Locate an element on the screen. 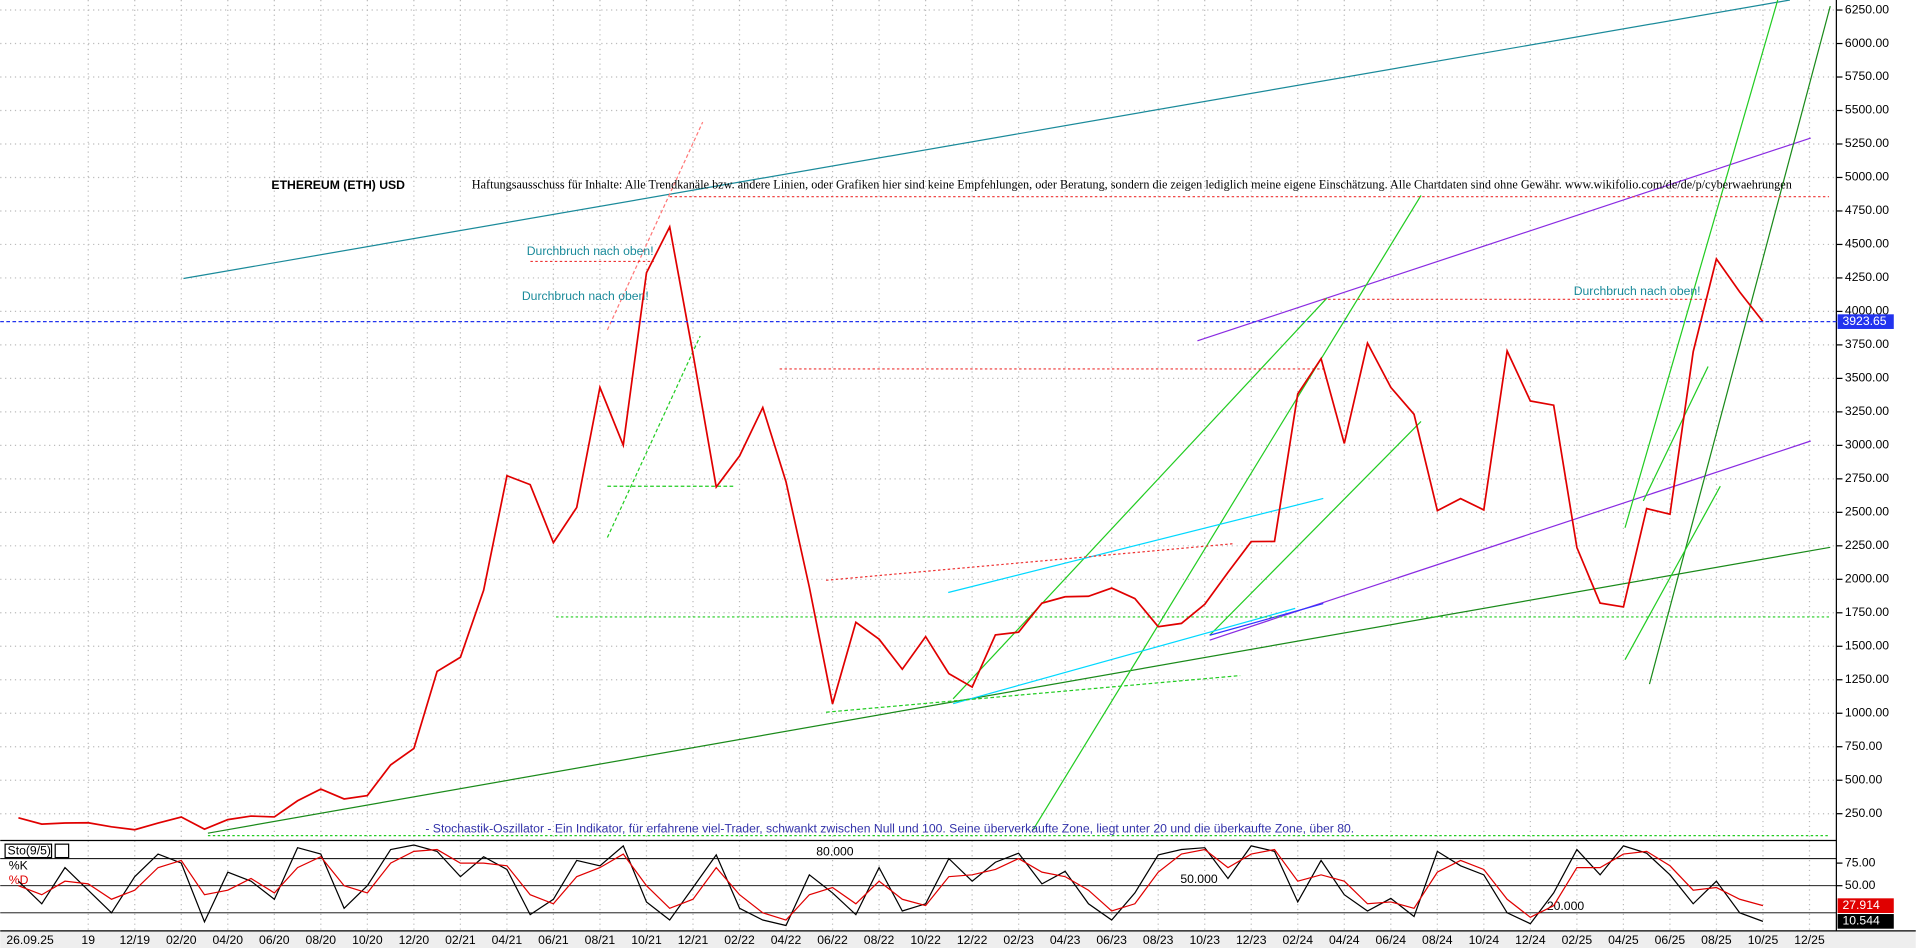  y-tick-label: 5000.00 is located at coordinates (1867, 177).